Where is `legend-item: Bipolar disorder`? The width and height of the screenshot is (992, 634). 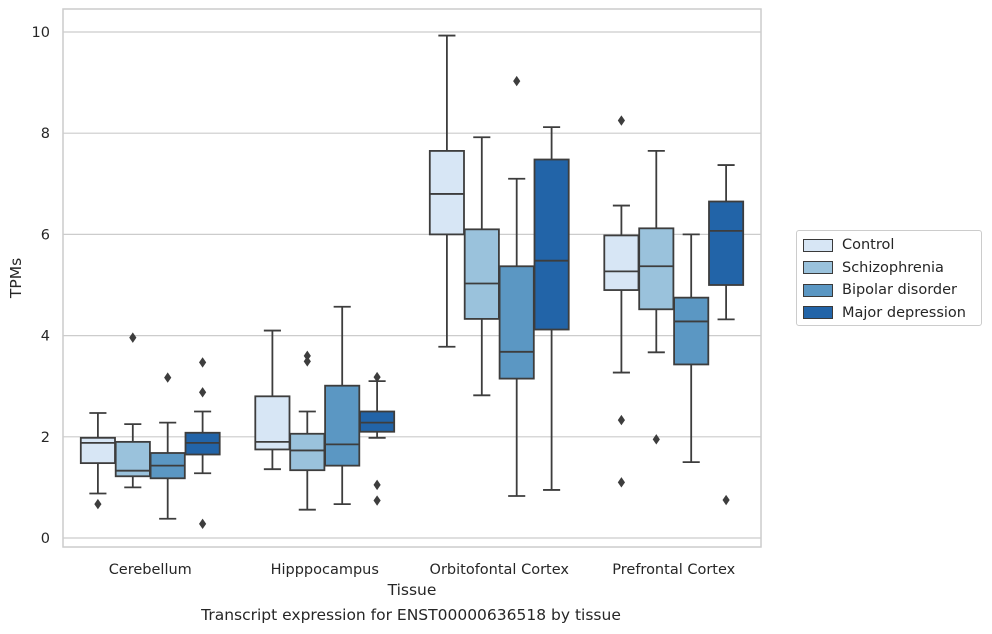 legend-item: Bipolar disorder is located at coordinates (889, 290).